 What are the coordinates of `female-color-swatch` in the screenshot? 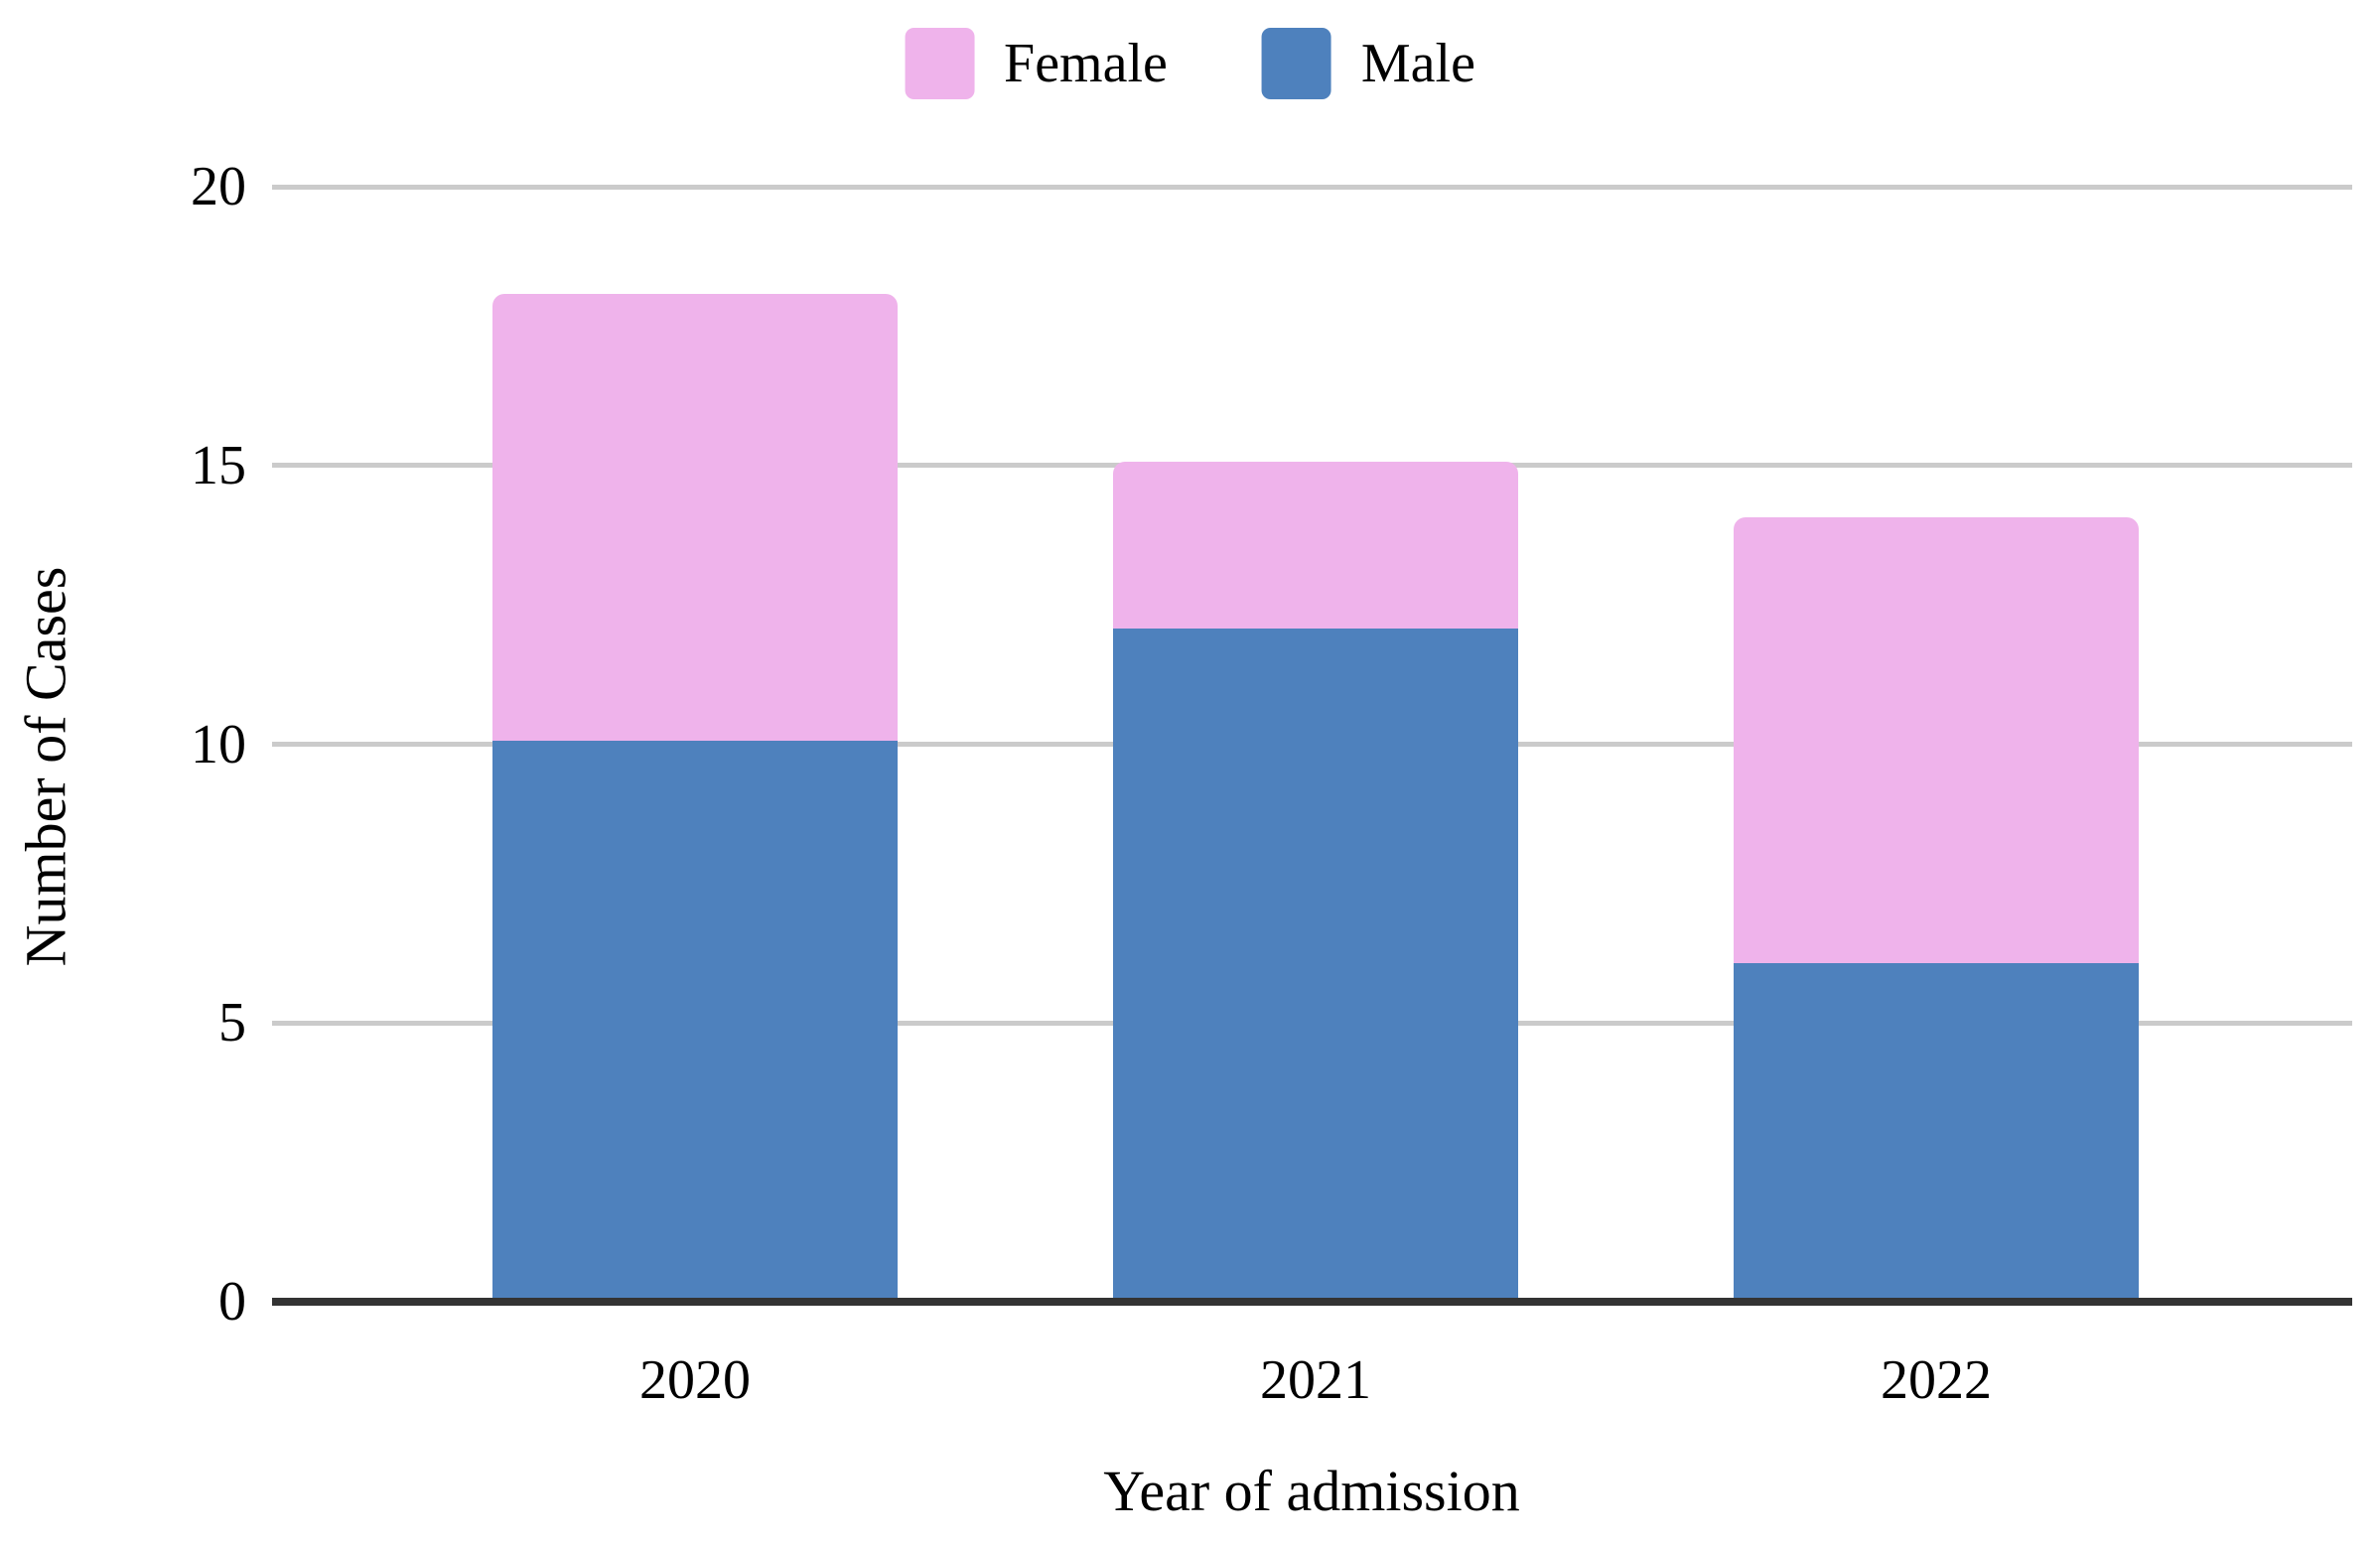 It's located at (940, 64).